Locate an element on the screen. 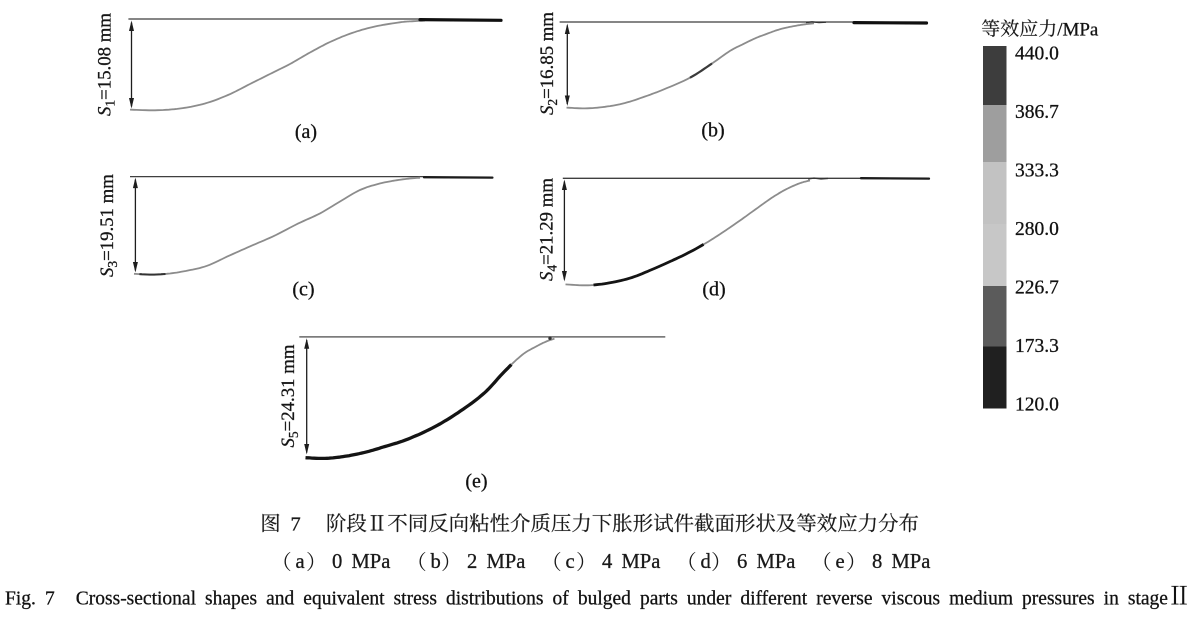 This screenshot has height=618, width=1196. svg-text: 2 MPa is located at coordinates (496, 562).